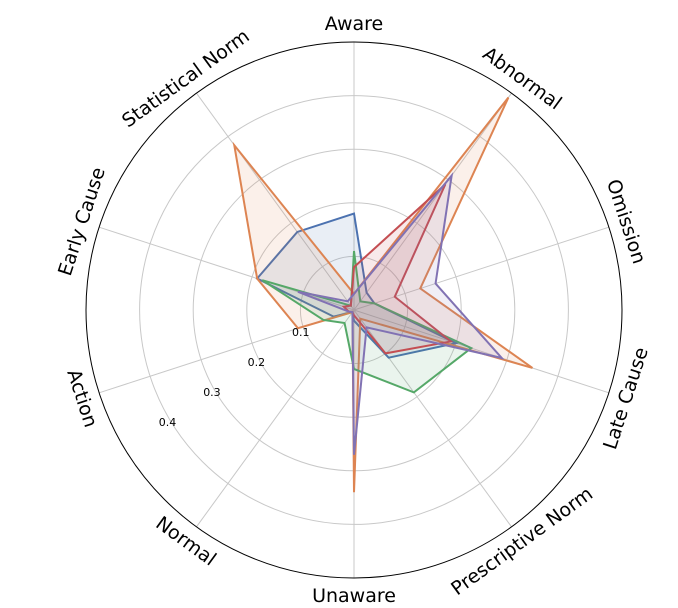 This screenshot has width=678, height=608. Describe the element at coordinates (354, 596) in the screenshot. I see `axis-label-unaware: Unaware` at that location.